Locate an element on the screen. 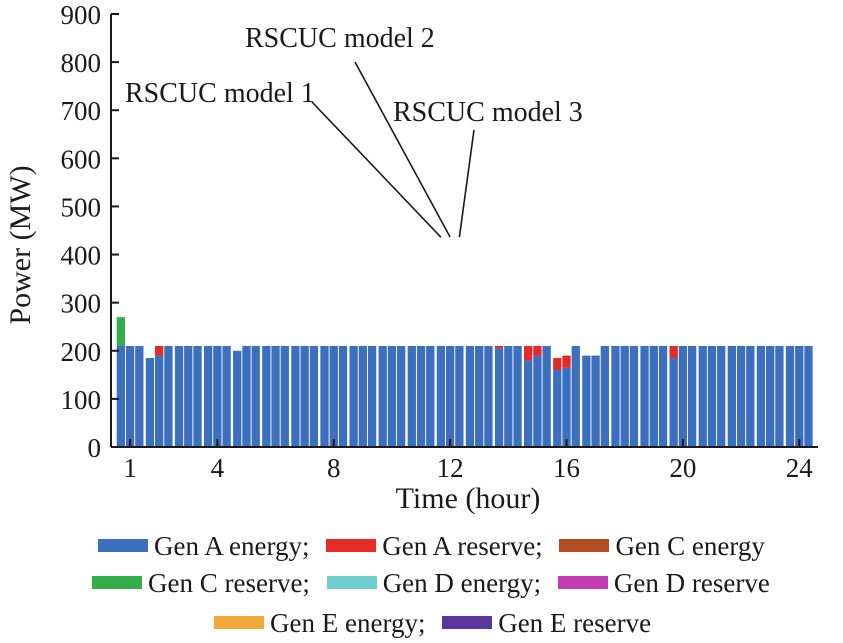 Image resolution: width=843 pixels, height=643 pixels. bar-gen_a_energy-h23-m3 is located at coordinates (779, 396).